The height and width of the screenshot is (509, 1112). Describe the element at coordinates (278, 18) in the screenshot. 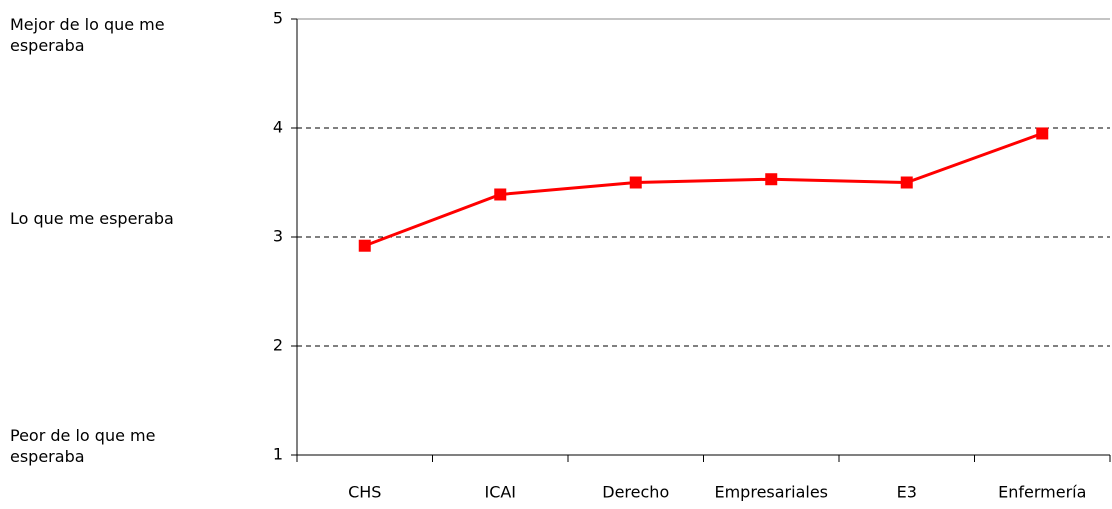

I see `y-tick-label: 5` at that location.